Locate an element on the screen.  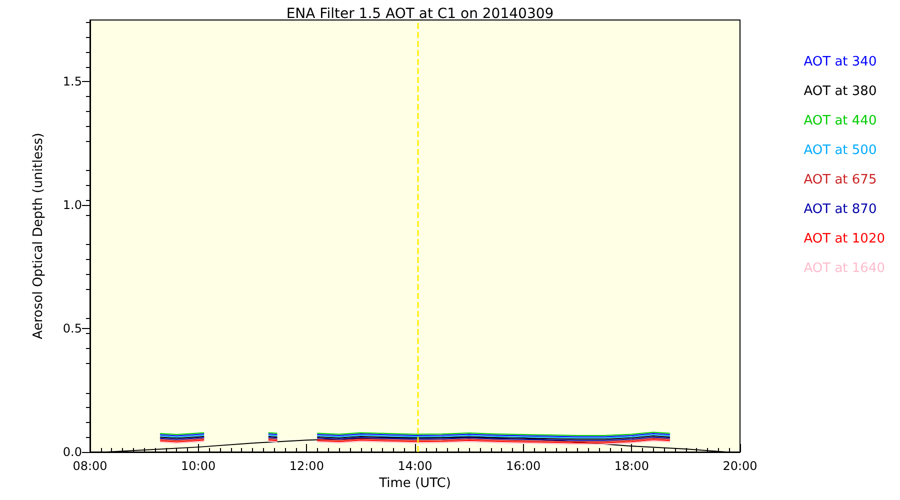
y-tick-label: 1.5 is located at coordinates (72, 81).